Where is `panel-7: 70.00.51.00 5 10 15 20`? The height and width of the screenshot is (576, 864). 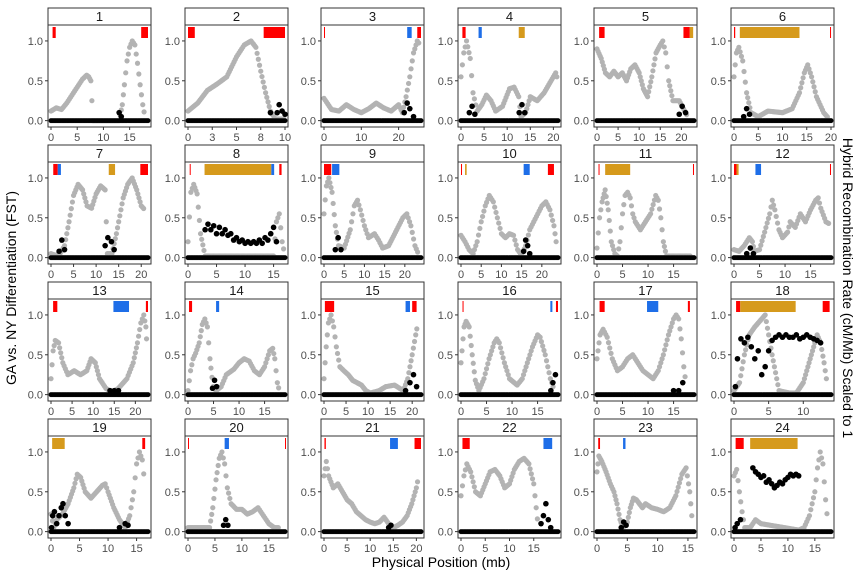
panel-7: 70.00.51.00 5 10 15 20 is located at coordinates (90, 212).